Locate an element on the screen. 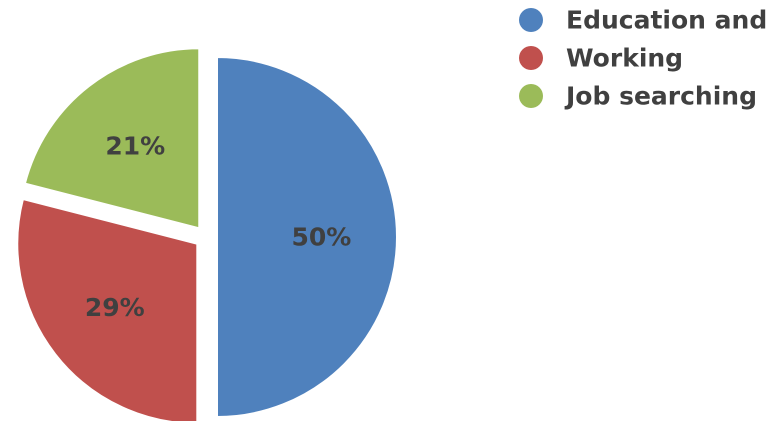 The height and width of the screenshot is (425, 769). data-label-job-searching: 21% is located at coordinates (135, 145).